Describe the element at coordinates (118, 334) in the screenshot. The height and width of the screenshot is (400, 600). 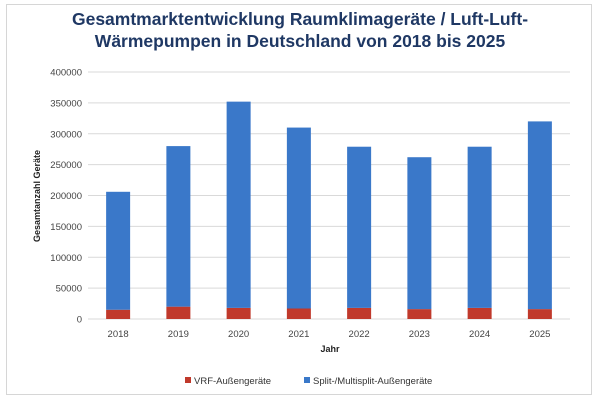
I see `x-tick-label: 2018` at that location.